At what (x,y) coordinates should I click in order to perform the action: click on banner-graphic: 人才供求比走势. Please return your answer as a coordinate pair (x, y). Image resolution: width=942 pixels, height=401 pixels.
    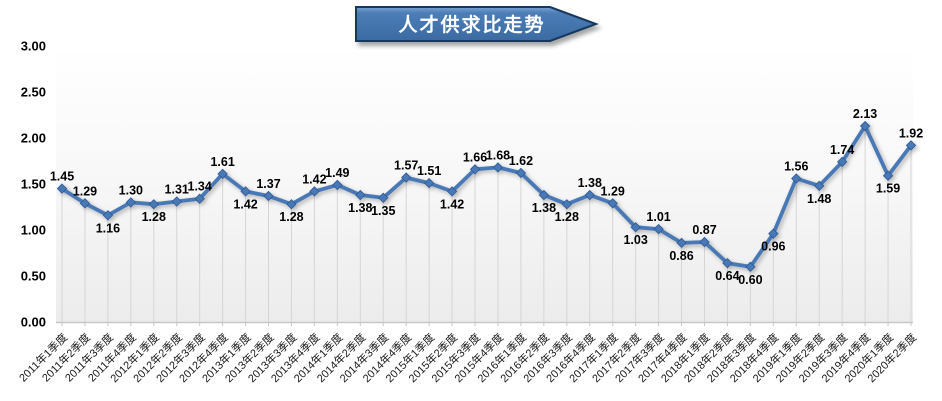
    Looking at the image, I should click on (477, 24).